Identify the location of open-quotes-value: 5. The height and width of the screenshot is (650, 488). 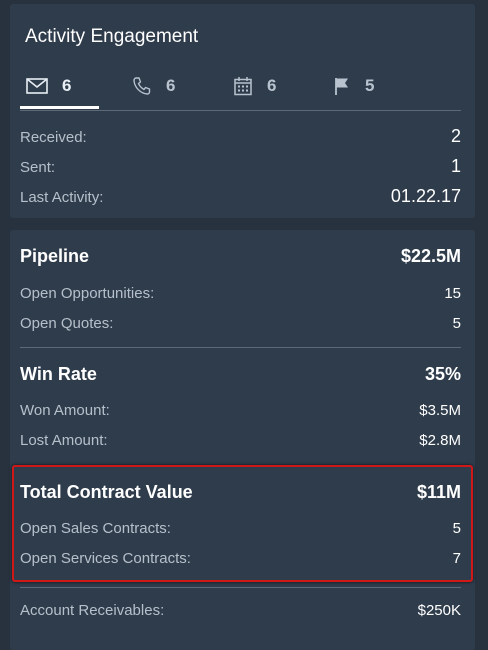
(456, 323).